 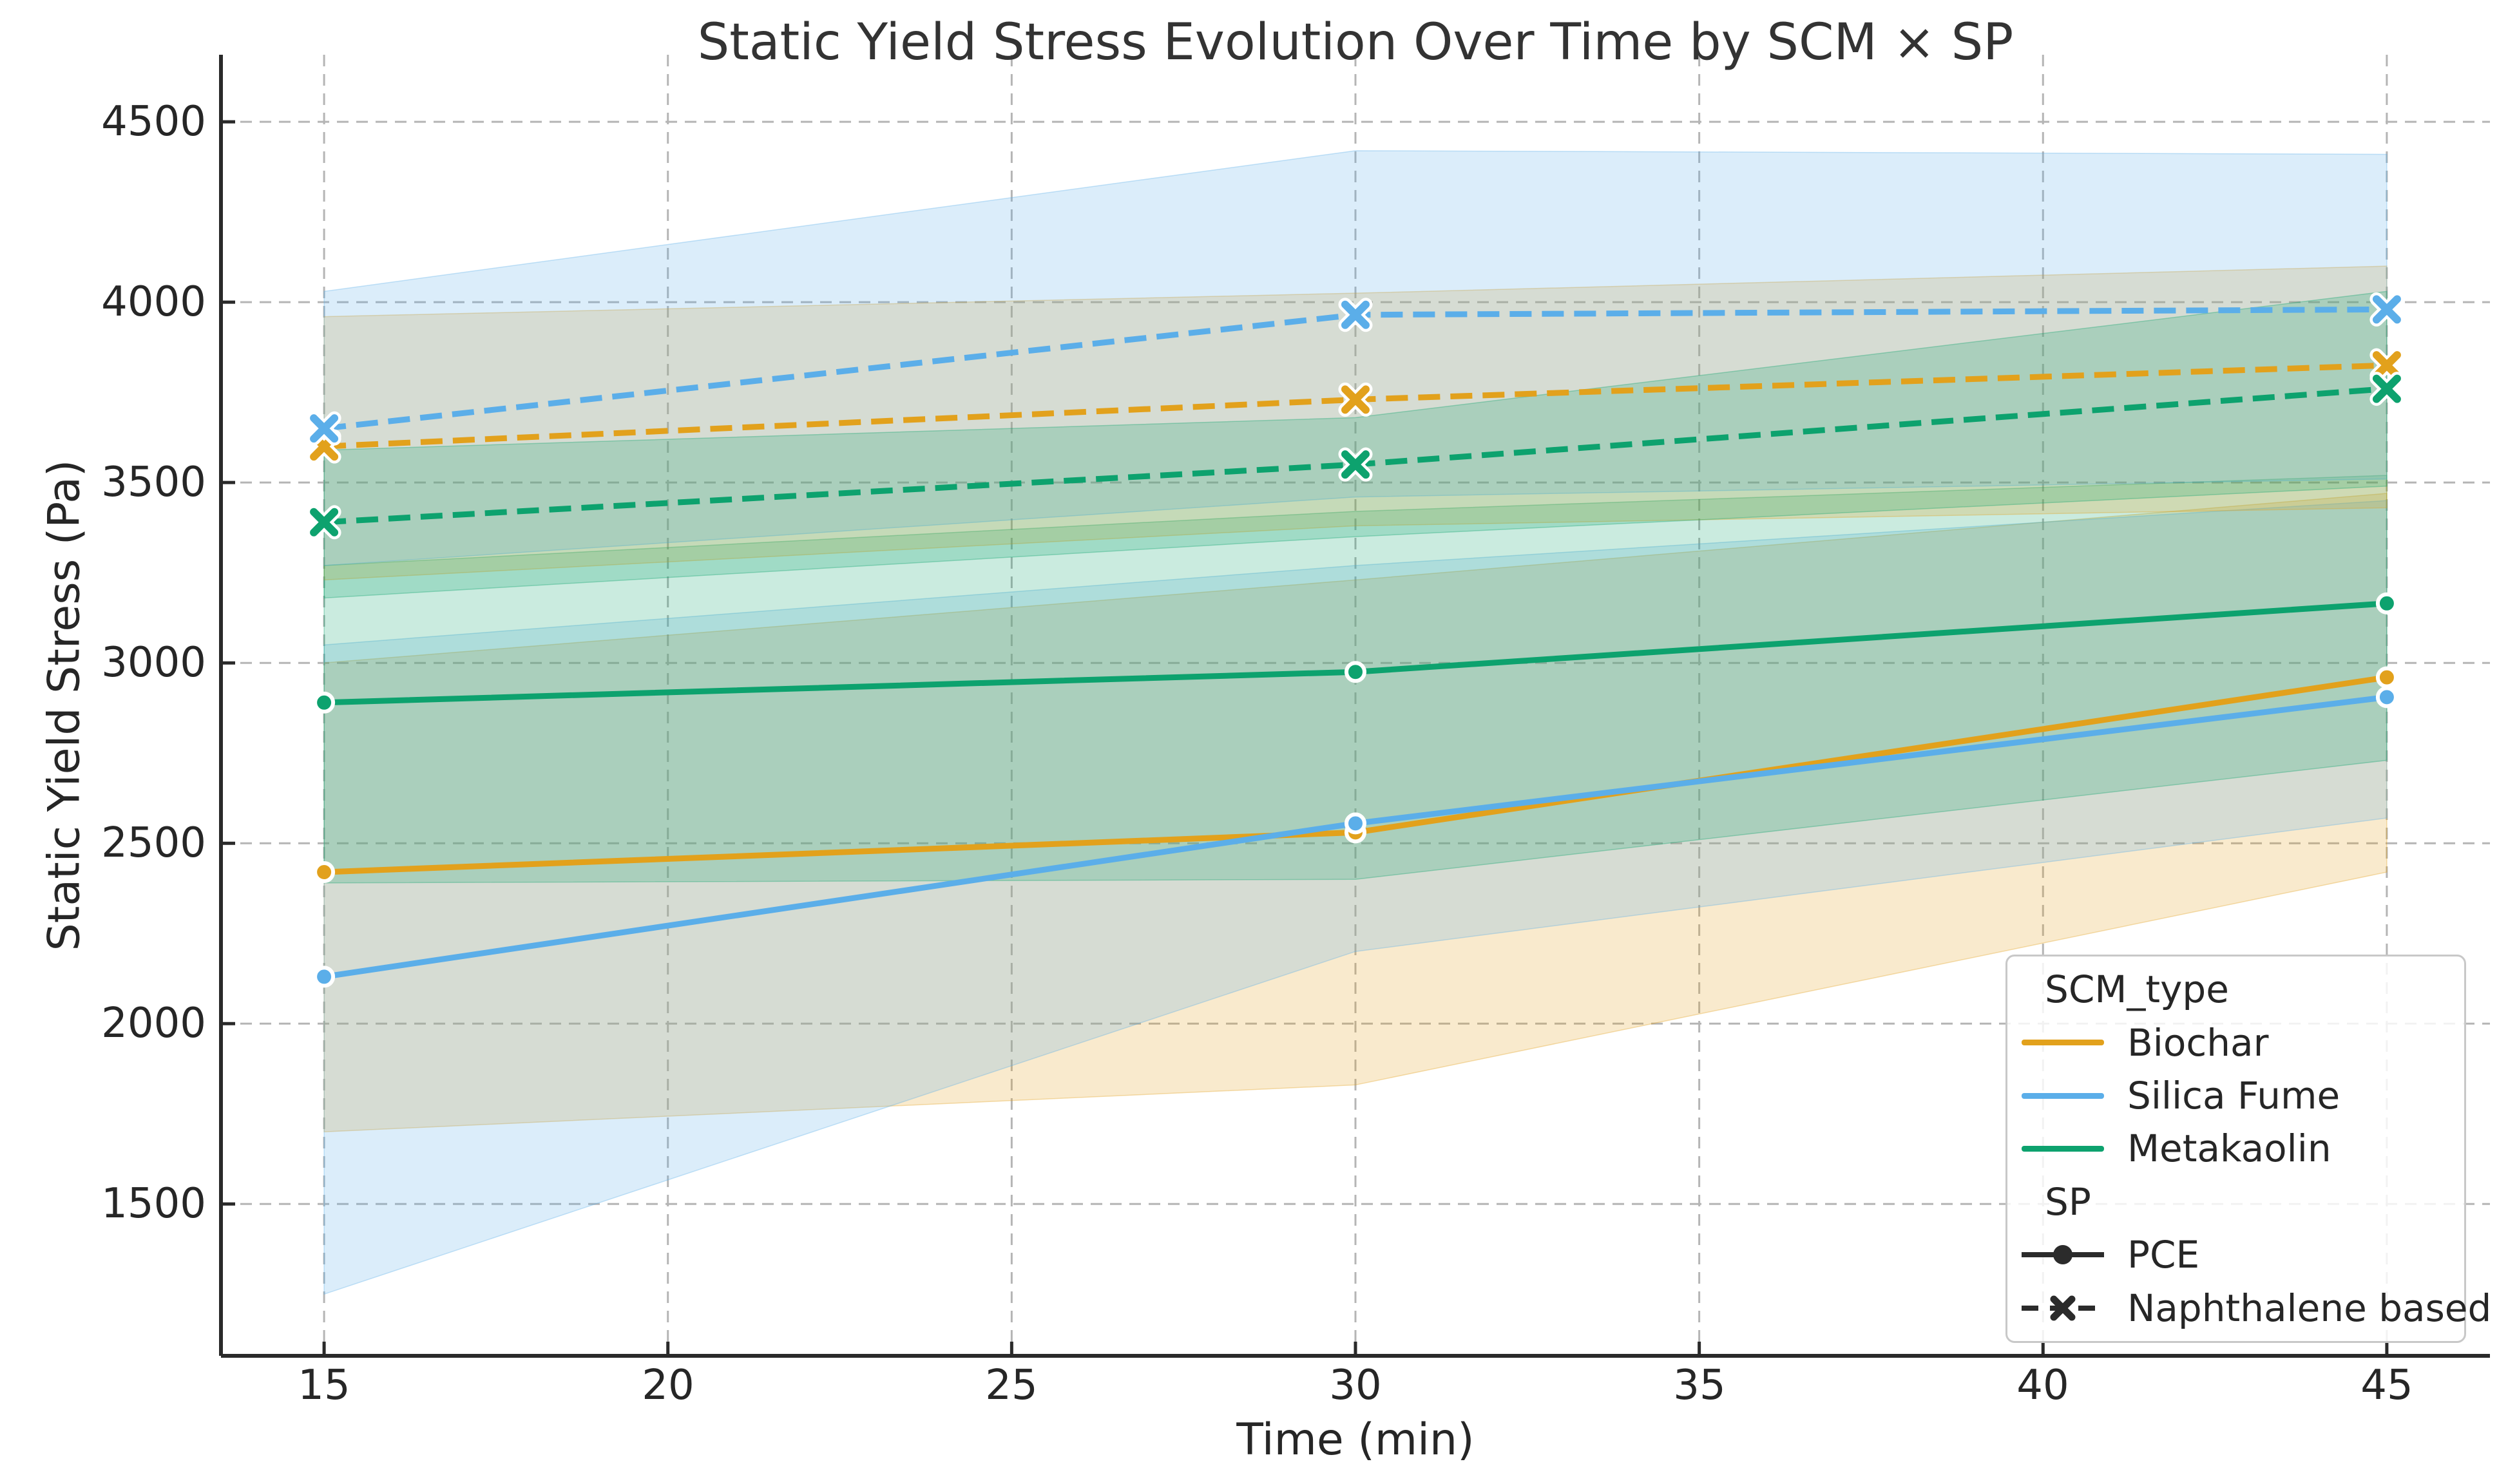 I want to click on y-tick-label: 4000, so click(x=153, y=302).